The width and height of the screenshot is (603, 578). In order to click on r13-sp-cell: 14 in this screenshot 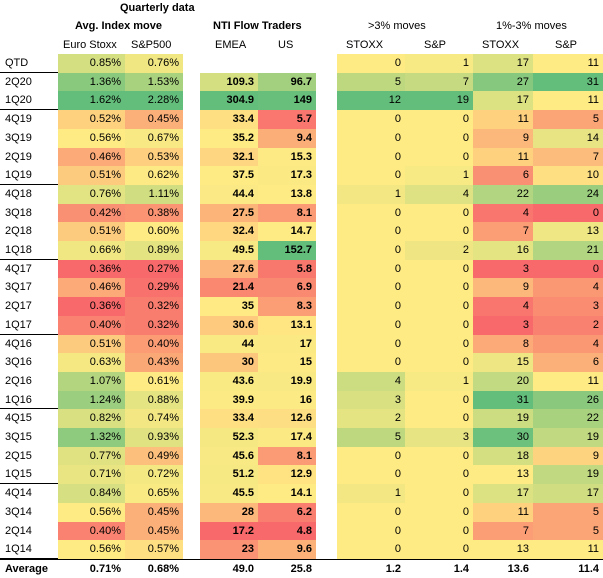, I will do `click(568, 138)`.